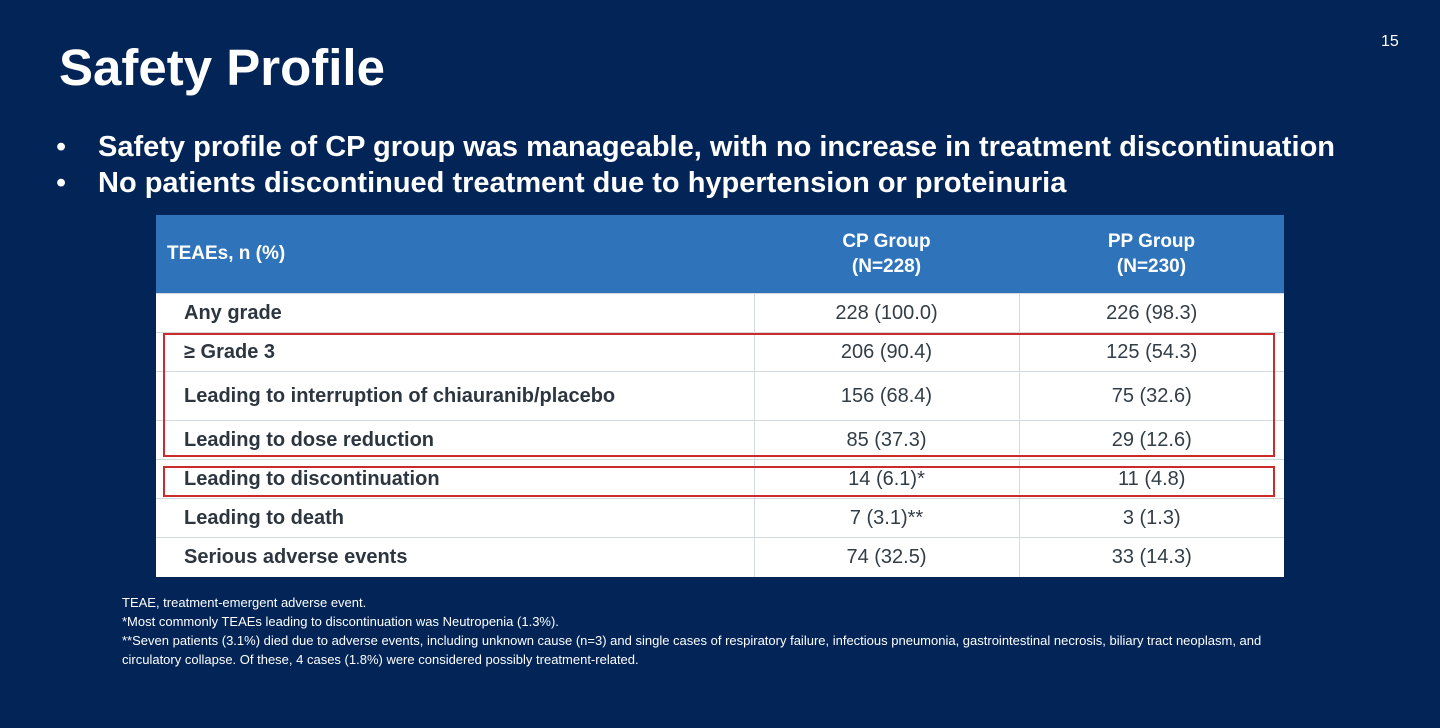  What do you see at coordinates (887, 518) in the screenshot?
I see `cp-value: 7 (3.1)**` at bounding box center [887, 518].